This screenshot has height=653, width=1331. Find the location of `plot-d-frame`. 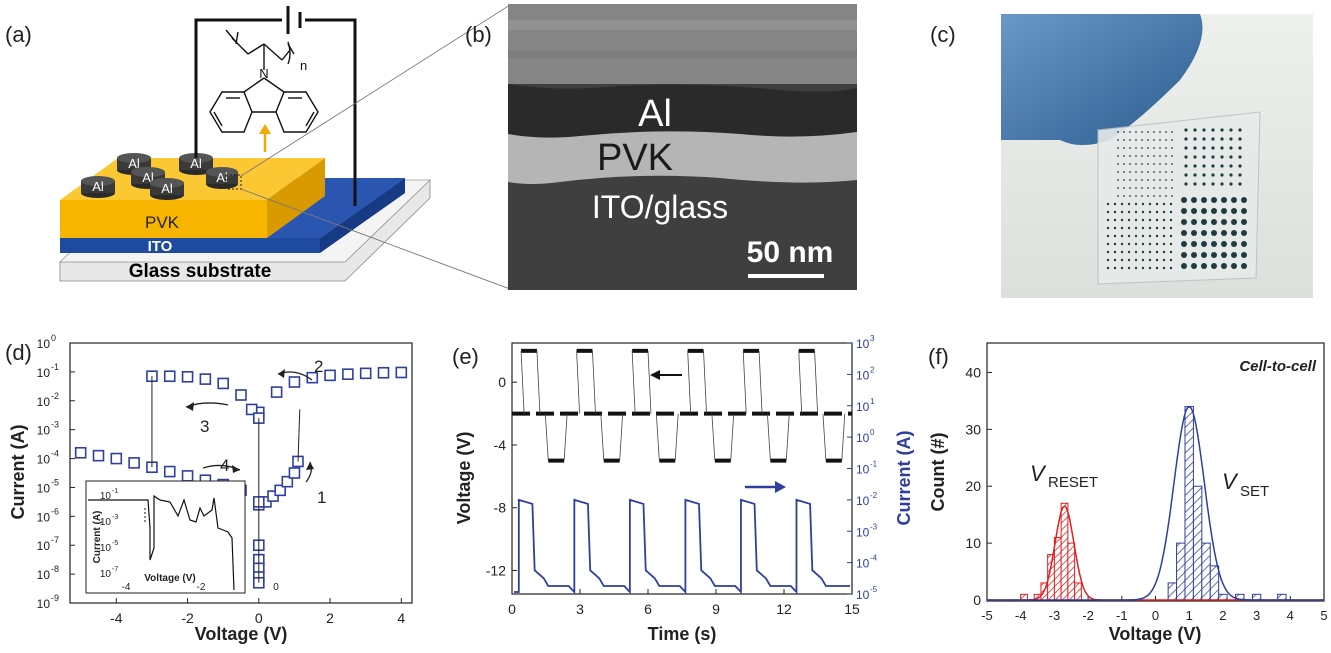

plot-d-frame is located at coordinates (241, 473).